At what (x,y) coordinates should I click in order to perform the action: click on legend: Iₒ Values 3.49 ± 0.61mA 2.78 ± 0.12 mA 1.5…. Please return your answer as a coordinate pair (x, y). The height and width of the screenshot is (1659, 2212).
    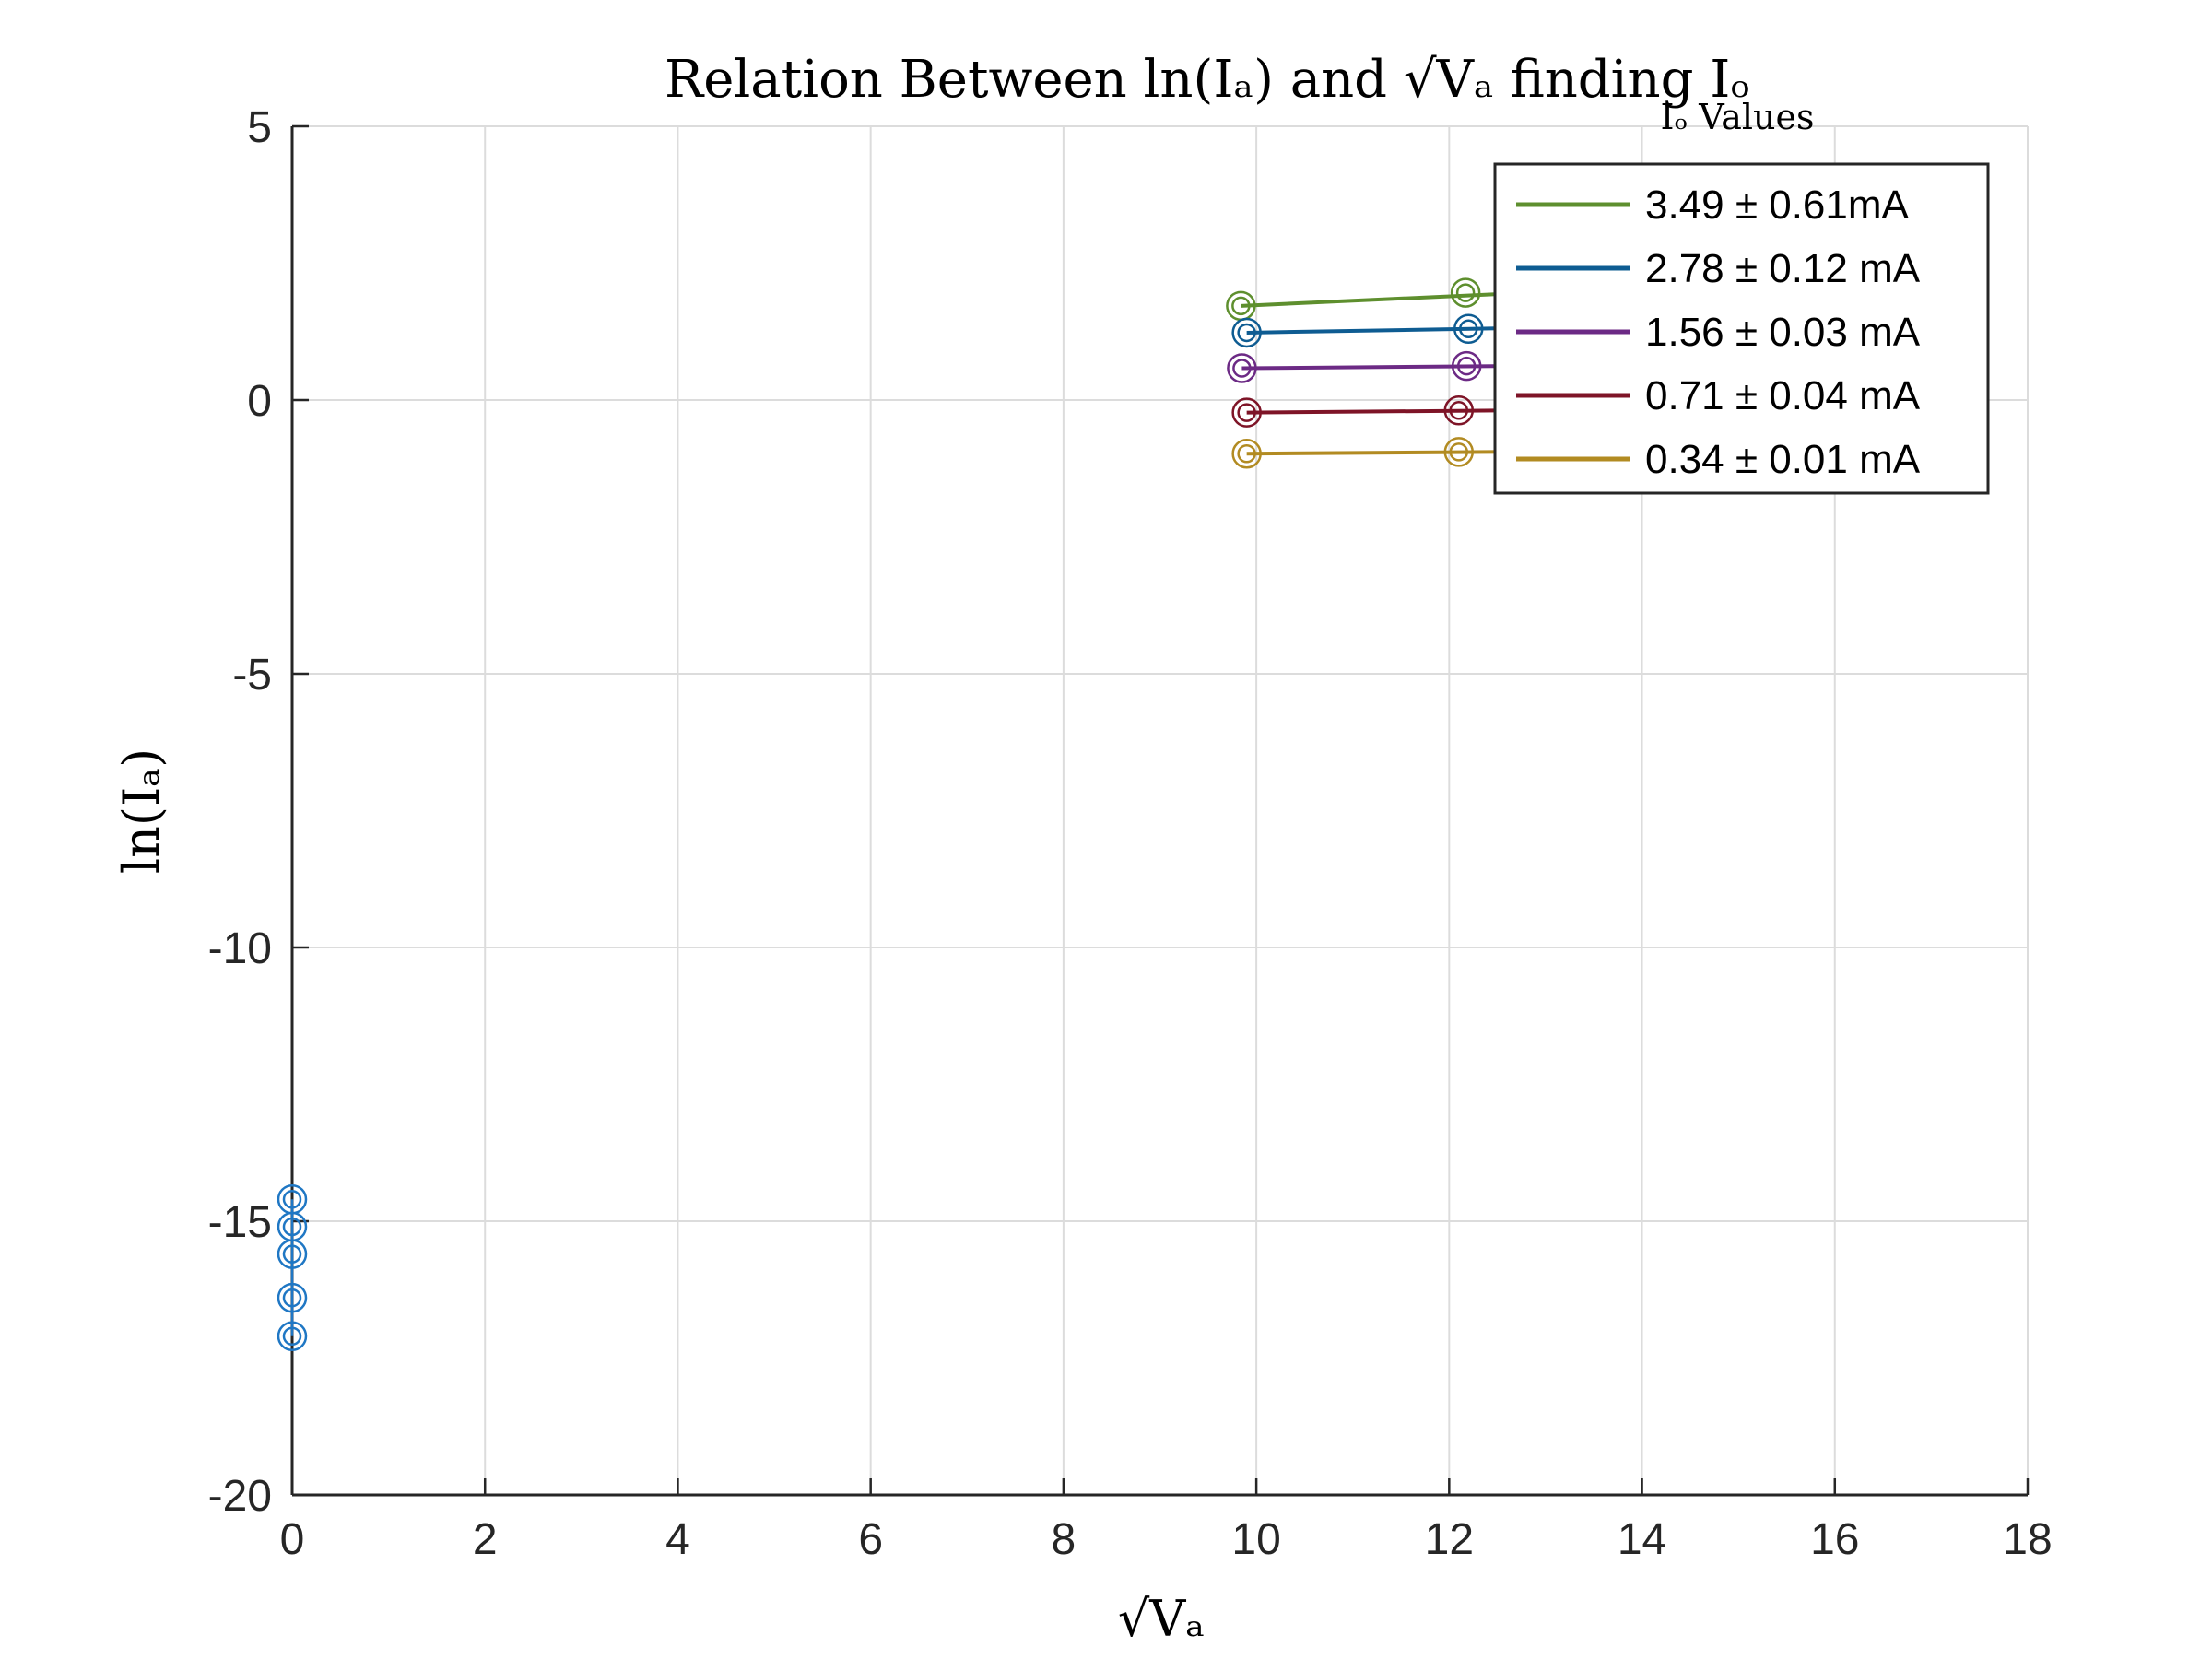
    Looking at the image, I should click on (1741, 296).